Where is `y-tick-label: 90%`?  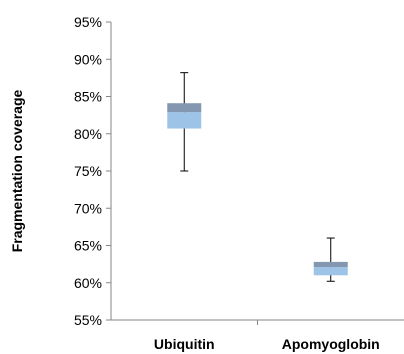
y-tick-label: 90% is located at coordinates (88, 59).